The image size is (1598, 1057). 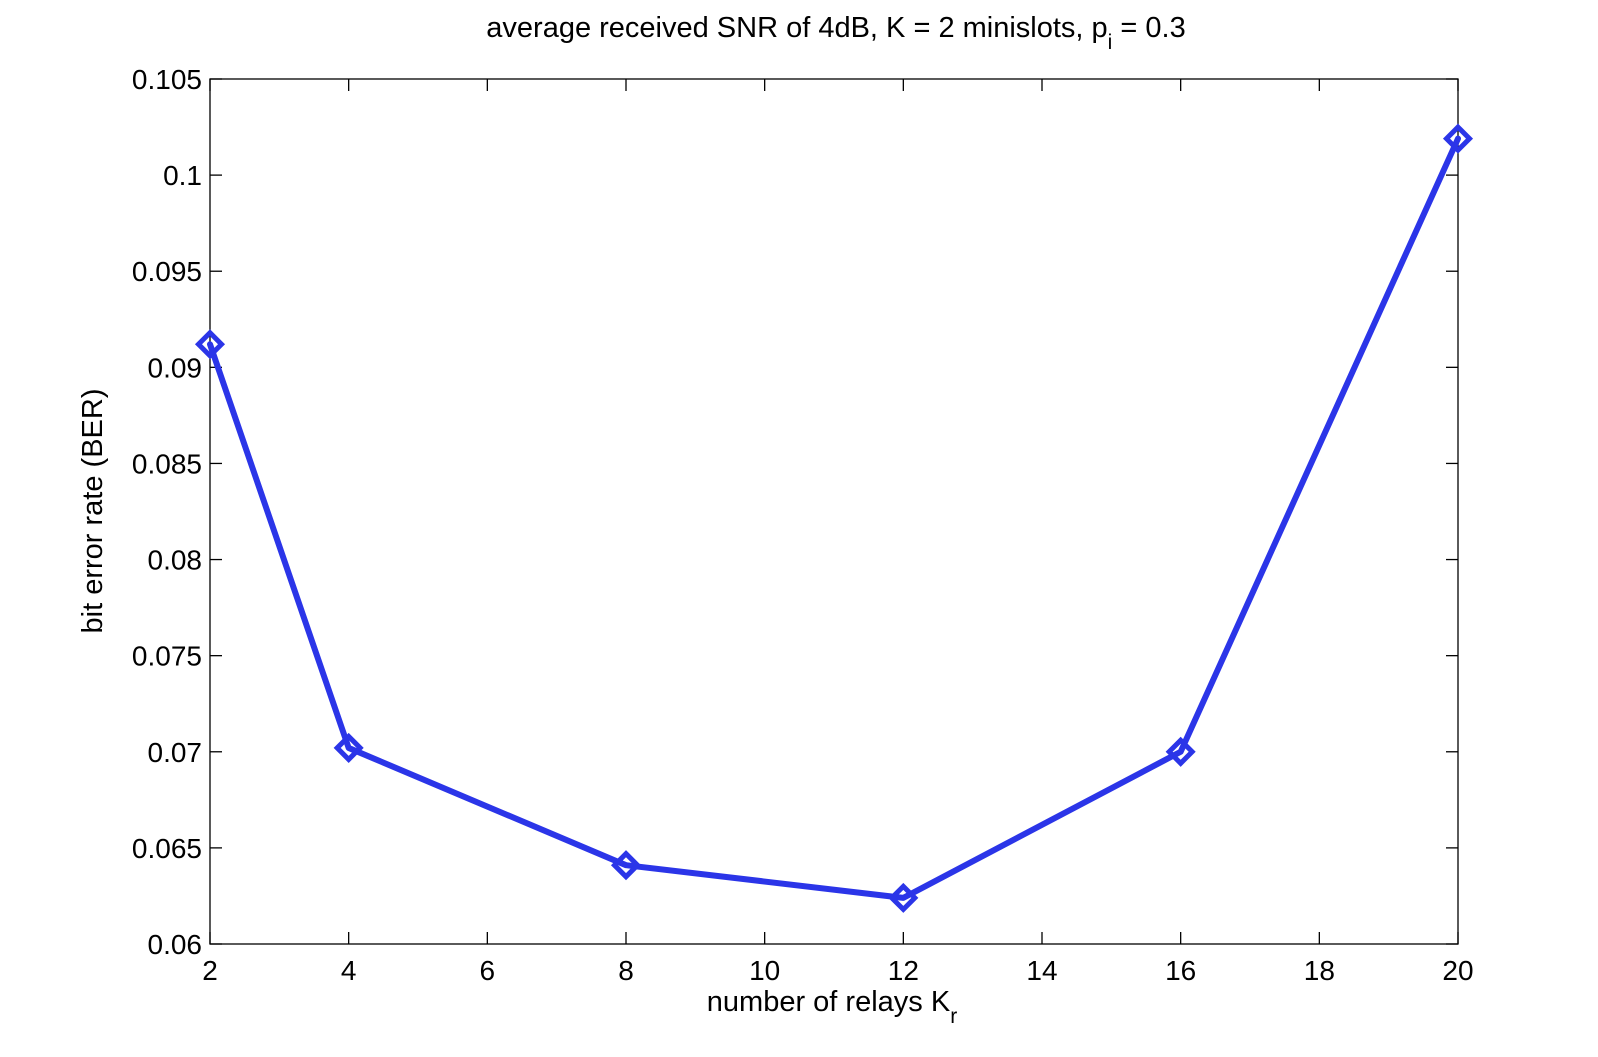 I want to click on y-tick-label: 0.07, so click(x=175, y=752).